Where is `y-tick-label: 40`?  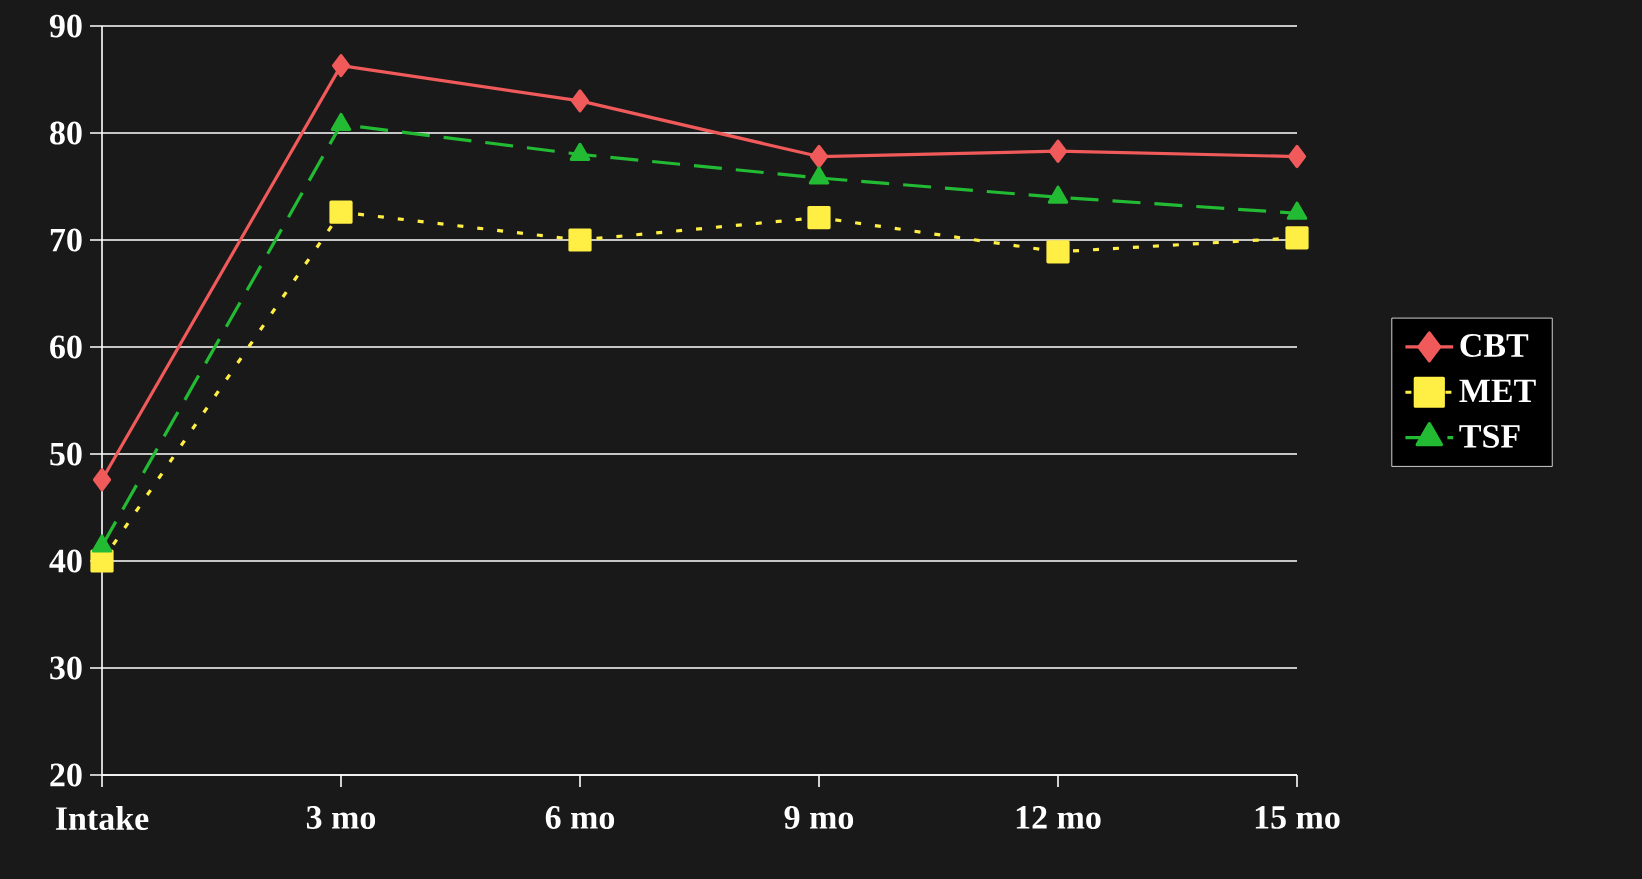 y-tick-label: 40 is located at coordinates (65, 561).